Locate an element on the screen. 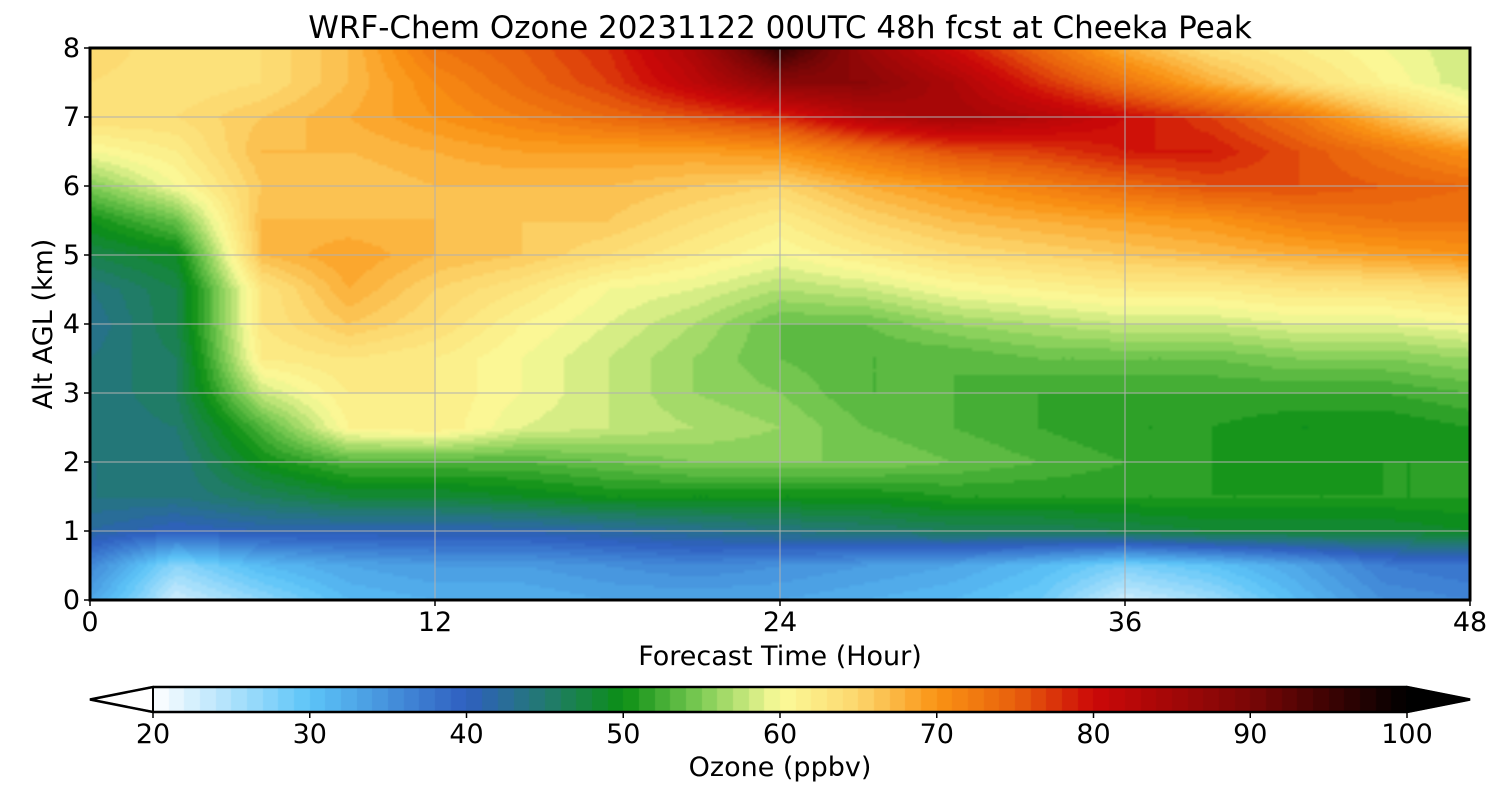  colorbar-tick-label: 40 is located at coordinates (466, 734).